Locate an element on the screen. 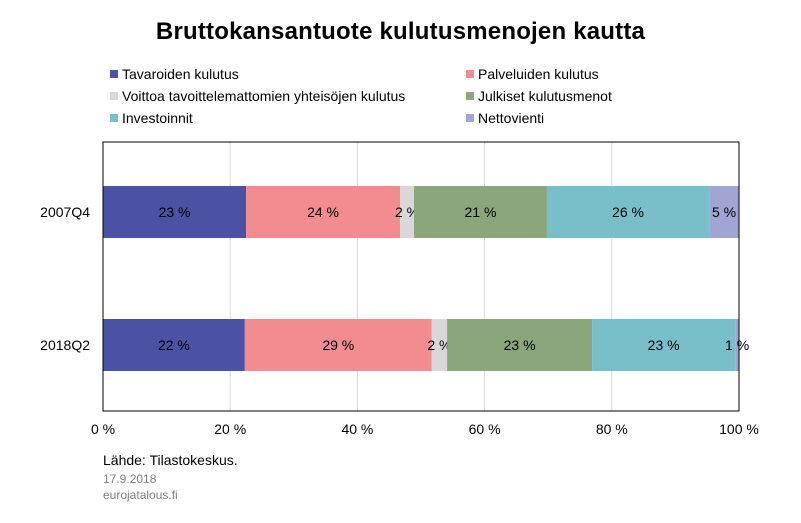  x-tick-label: 100 % is located at coordinates (739, 429).